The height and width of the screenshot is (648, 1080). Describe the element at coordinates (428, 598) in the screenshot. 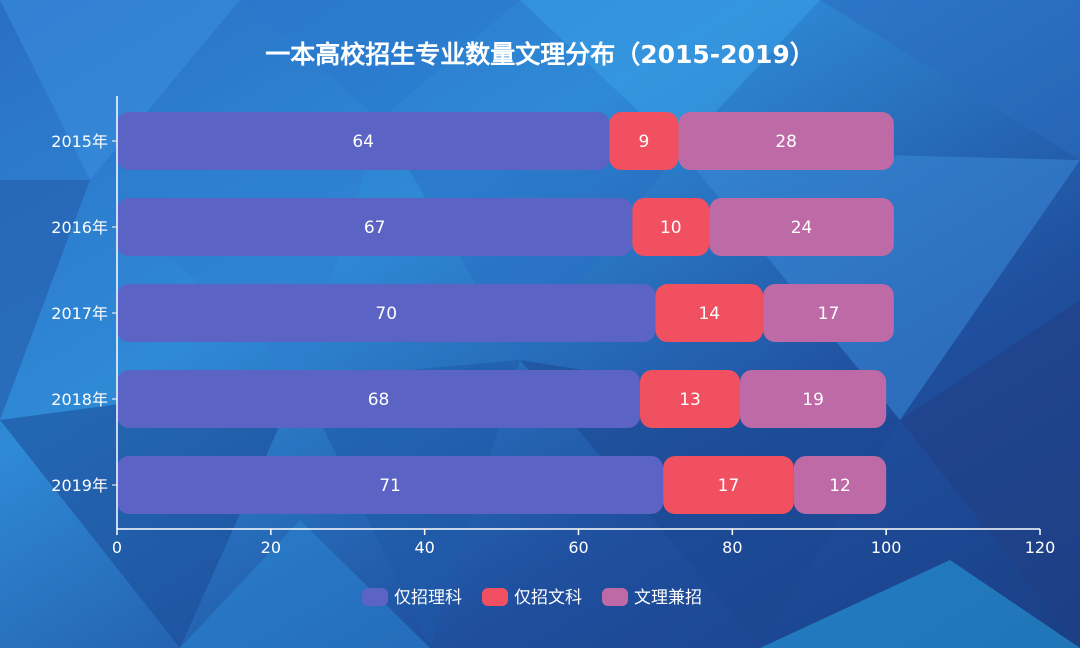

I see `legend-label: 仅招理科` at that location.